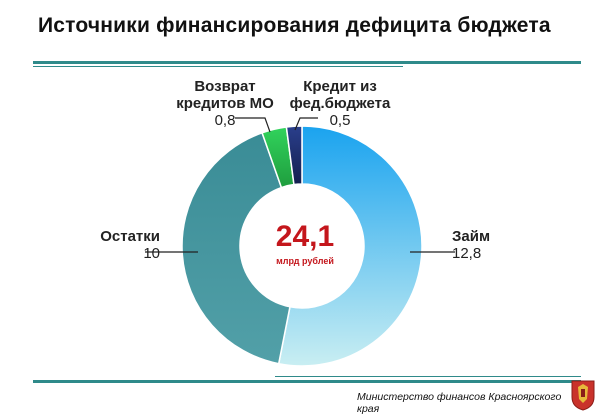 The image size is (616, 420). Describe the element at coordinates (253, 125) in the screenshot. I see `leader-vozvrat` at that location.